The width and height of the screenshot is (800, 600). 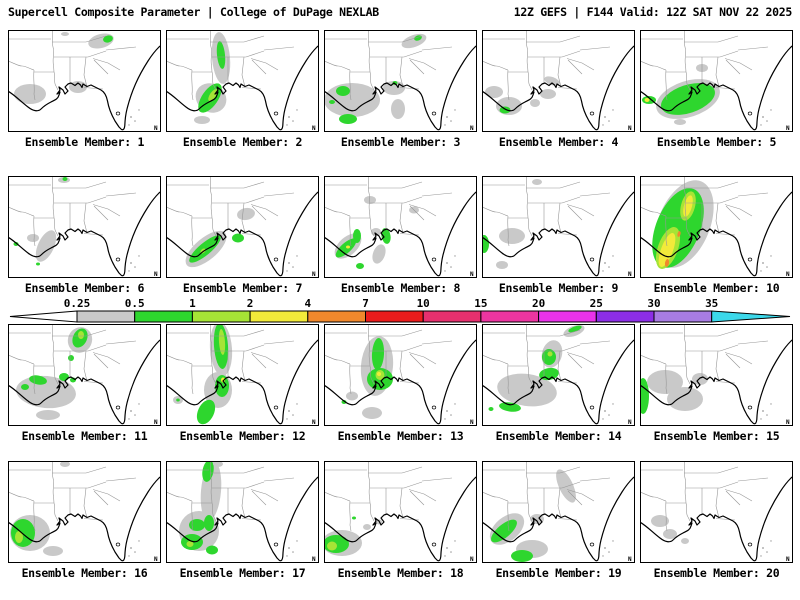 I want to click on ensemble-panel-9: N Ensemble Member: 9, so click(x=558, y=235).